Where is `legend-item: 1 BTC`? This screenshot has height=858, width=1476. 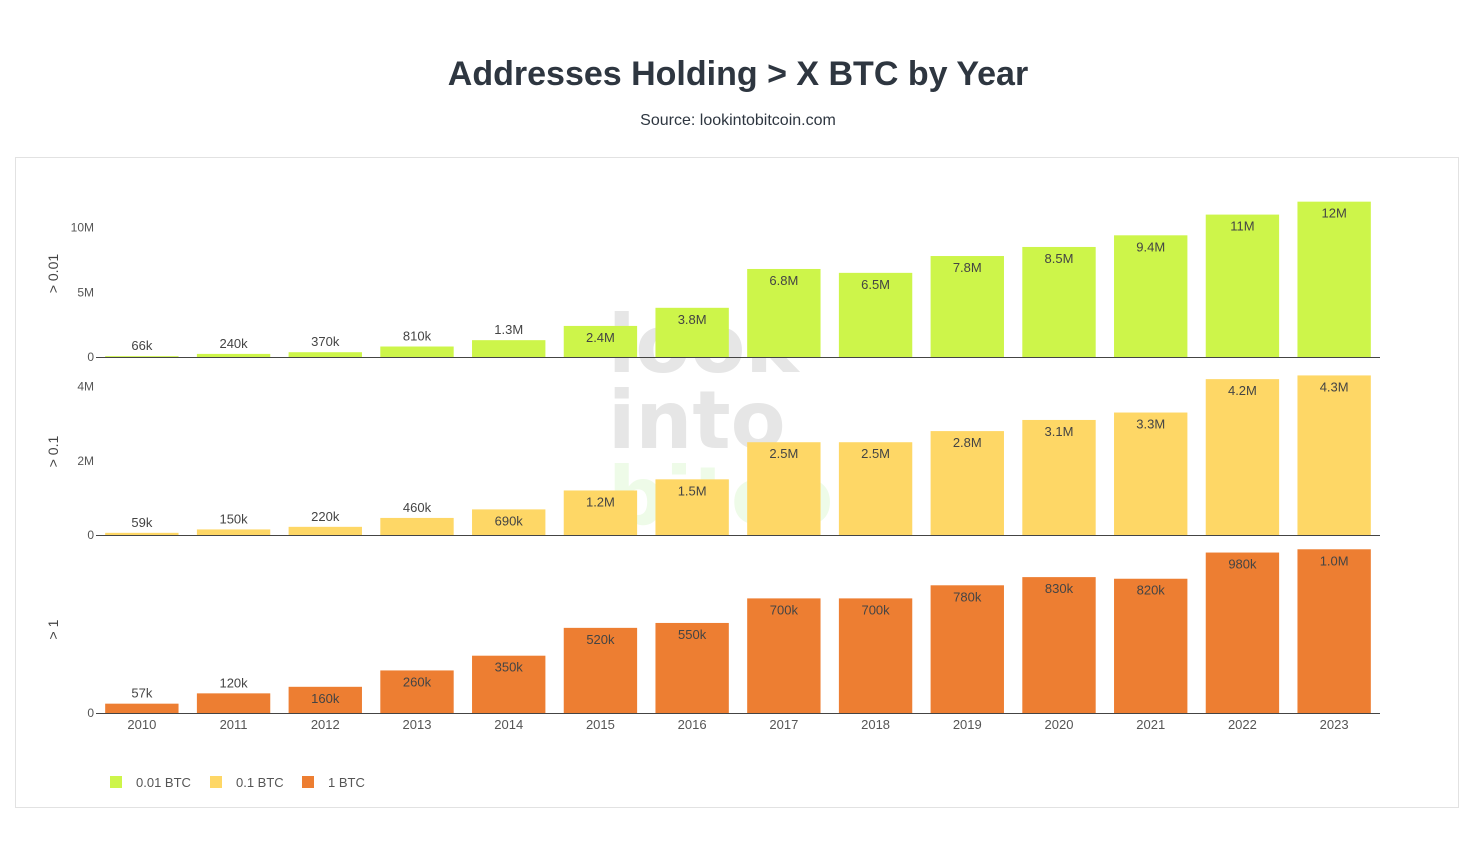
legend-item: 1 BTC is located at coordinates (333, 782).